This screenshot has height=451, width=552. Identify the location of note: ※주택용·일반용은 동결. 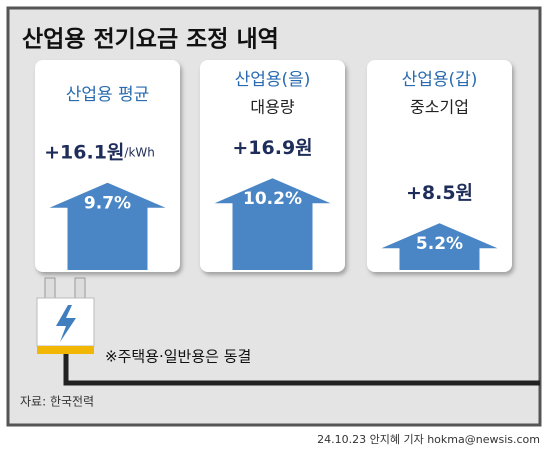
(178, 357).